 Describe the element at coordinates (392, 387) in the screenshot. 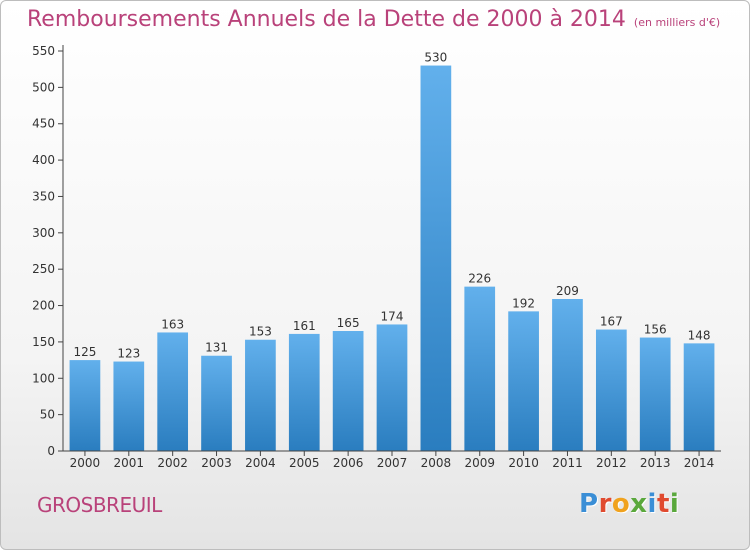

I see `bar-2007` at that location.